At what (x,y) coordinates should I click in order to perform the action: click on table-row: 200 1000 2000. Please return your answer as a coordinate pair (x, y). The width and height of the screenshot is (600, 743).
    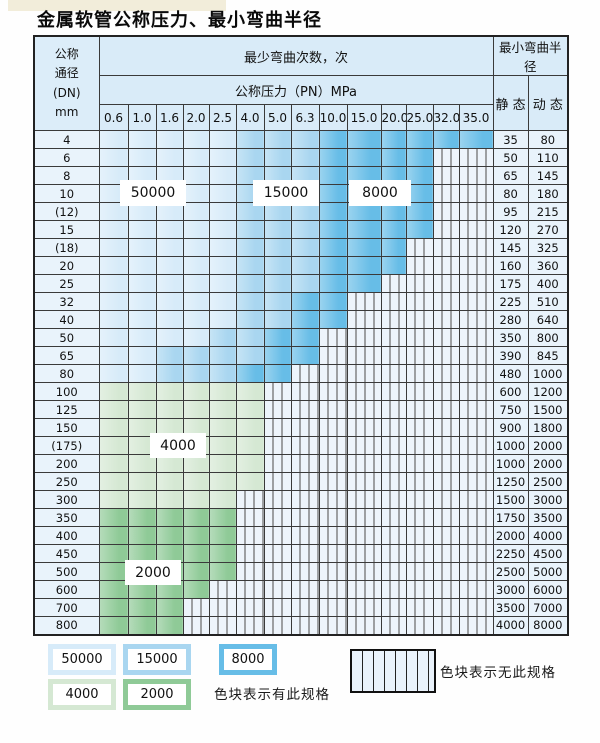
    Looking at the image, I should click on (301, 463).